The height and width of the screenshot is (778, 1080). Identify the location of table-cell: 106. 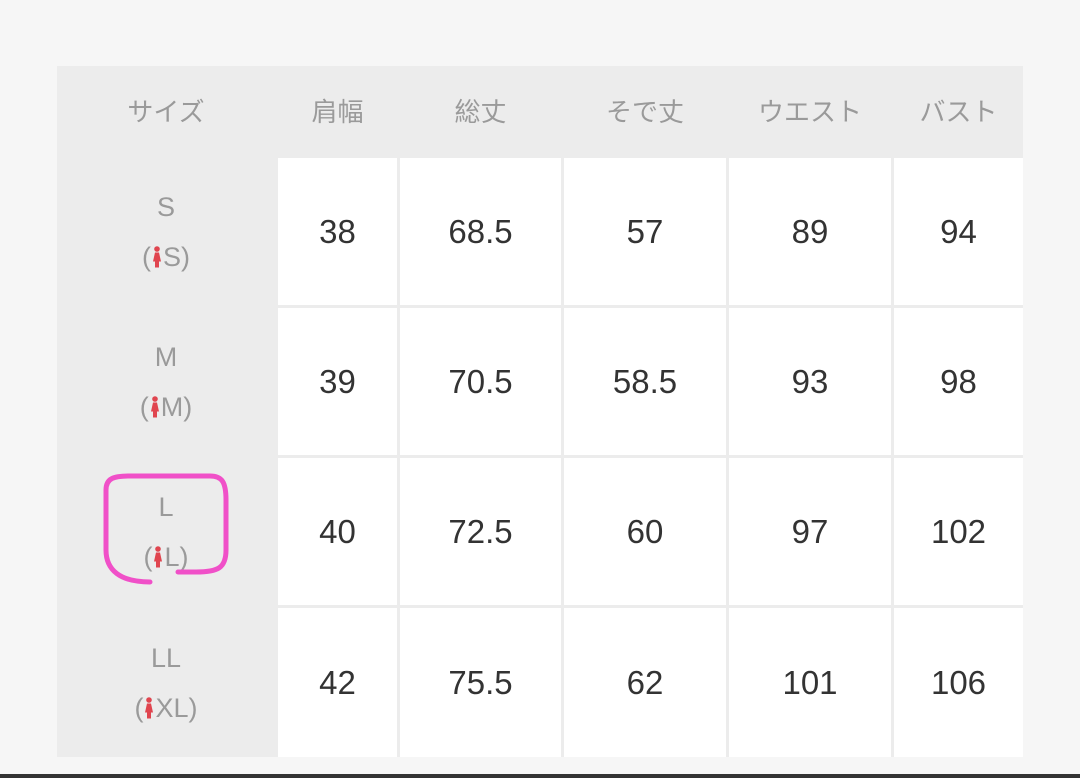
(958, 682).